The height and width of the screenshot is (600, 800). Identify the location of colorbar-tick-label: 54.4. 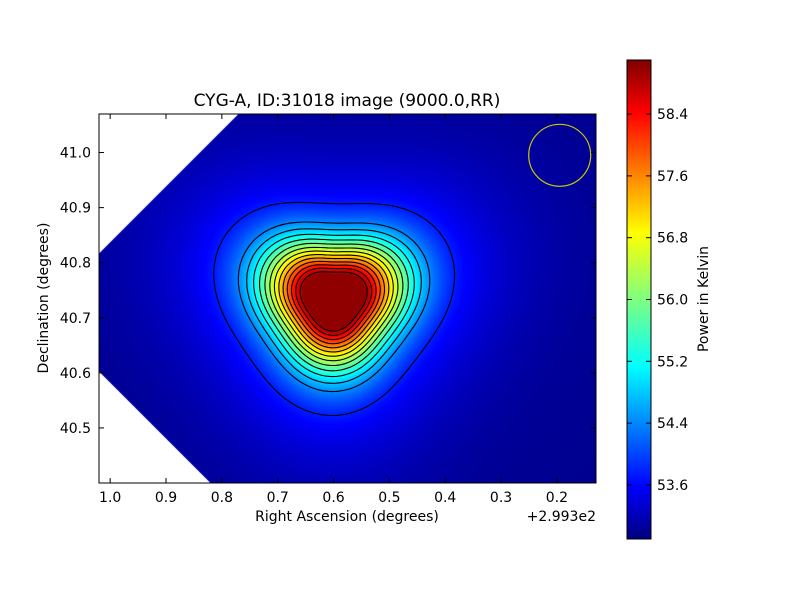
(672, 424).